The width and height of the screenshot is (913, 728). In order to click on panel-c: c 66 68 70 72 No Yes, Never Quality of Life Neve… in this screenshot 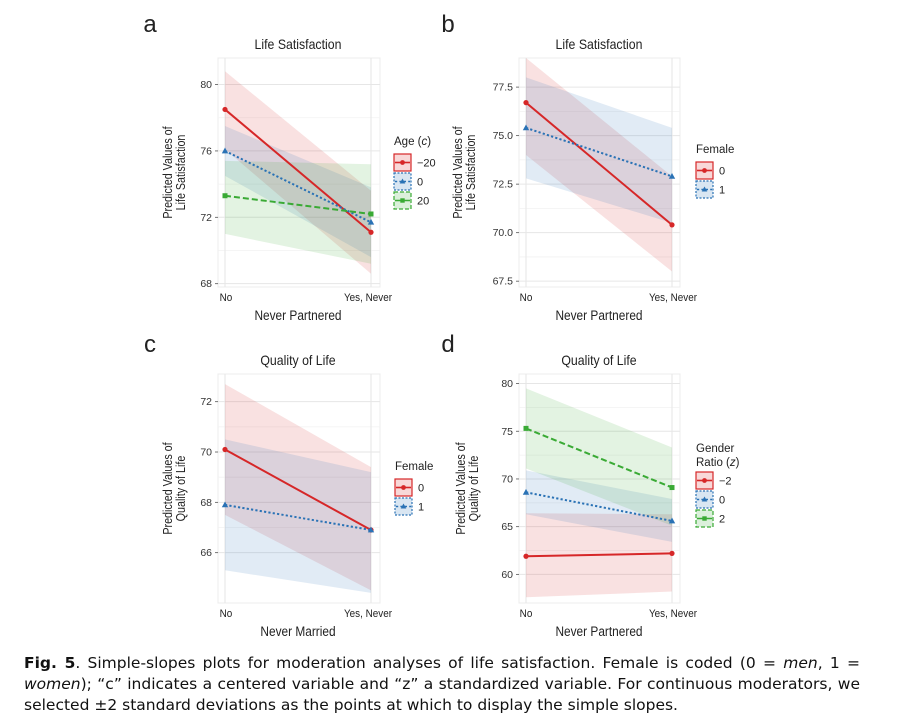, I will do `click(288, 485)`.